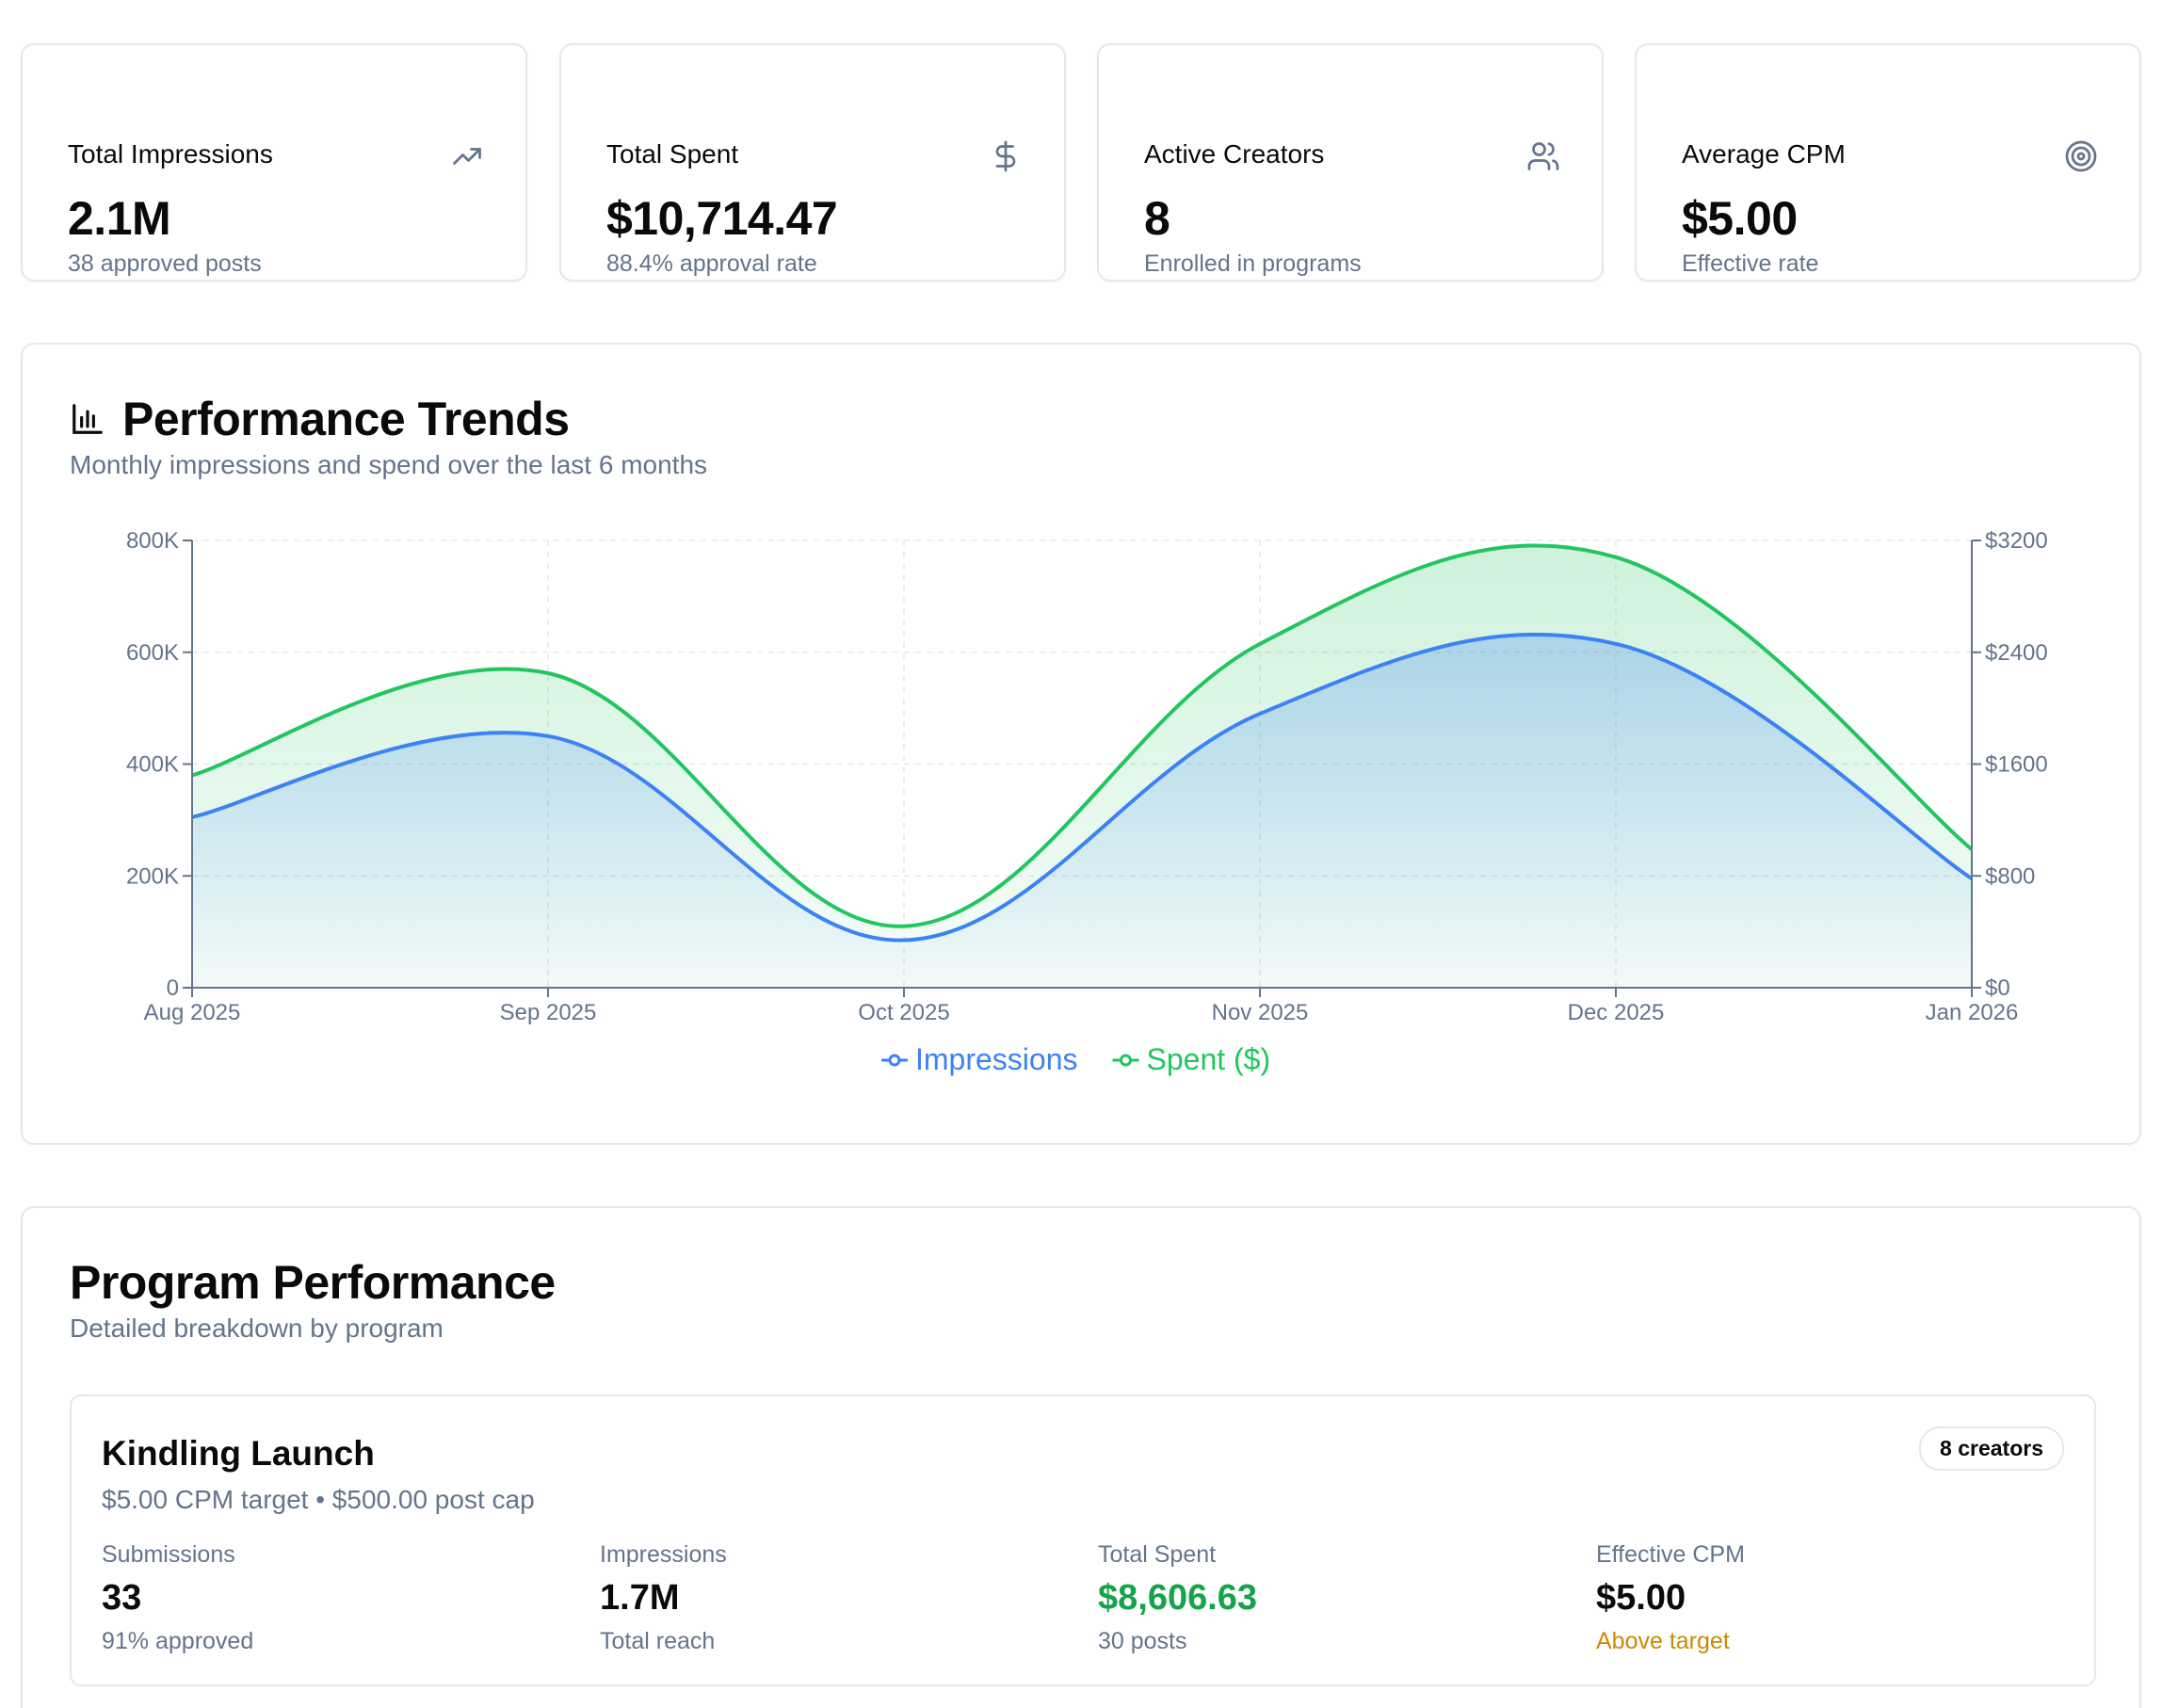 The image size is (2162, 1708). I want to click on stat-subtitle: 88.4% approval rate, so click(711, 263).